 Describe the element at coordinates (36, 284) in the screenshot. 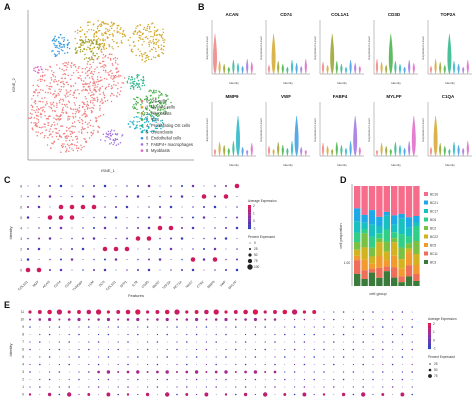

I see `dotplot-c-gene-label: MGP` at that location.